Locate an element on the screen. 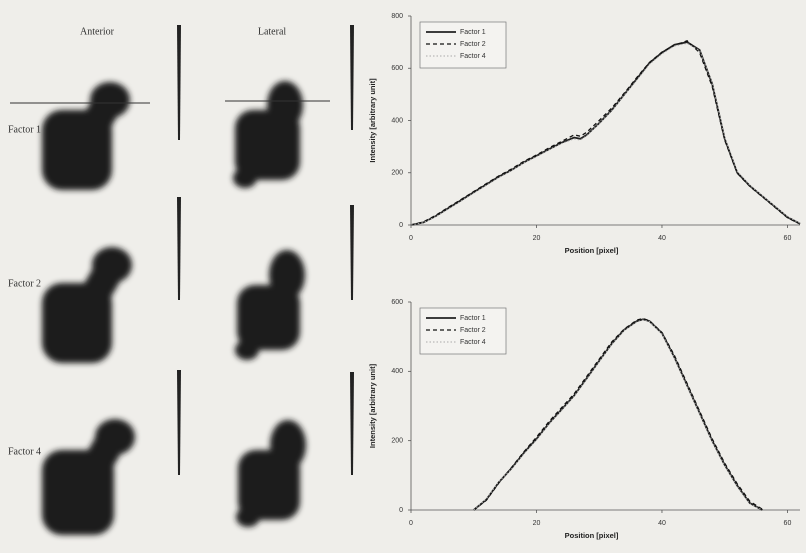 The height and width of the screenshot is (553, 806). column-label: Anterior is located at coordinates (97, 31).